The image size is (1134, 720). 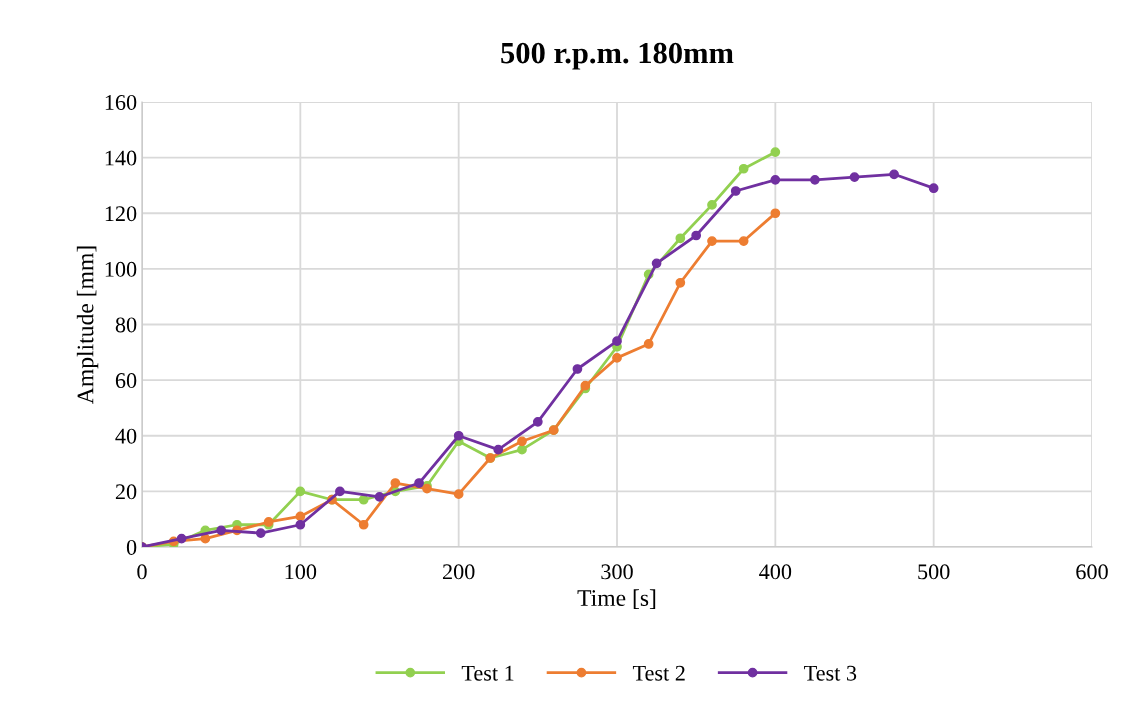 I want to click on y-tick-label: 0, so click(x=131, y=547).